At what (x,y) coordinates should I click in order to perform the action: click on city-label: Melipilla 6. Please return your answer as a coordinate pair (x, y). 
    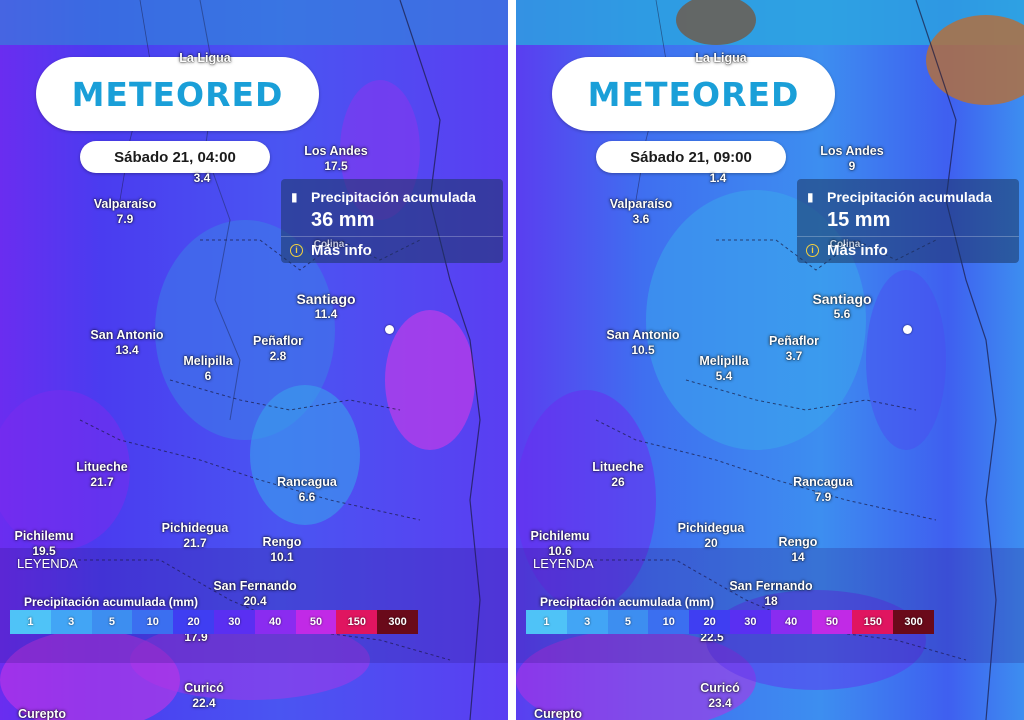
    Looking at the image, I should click on (208, 368).